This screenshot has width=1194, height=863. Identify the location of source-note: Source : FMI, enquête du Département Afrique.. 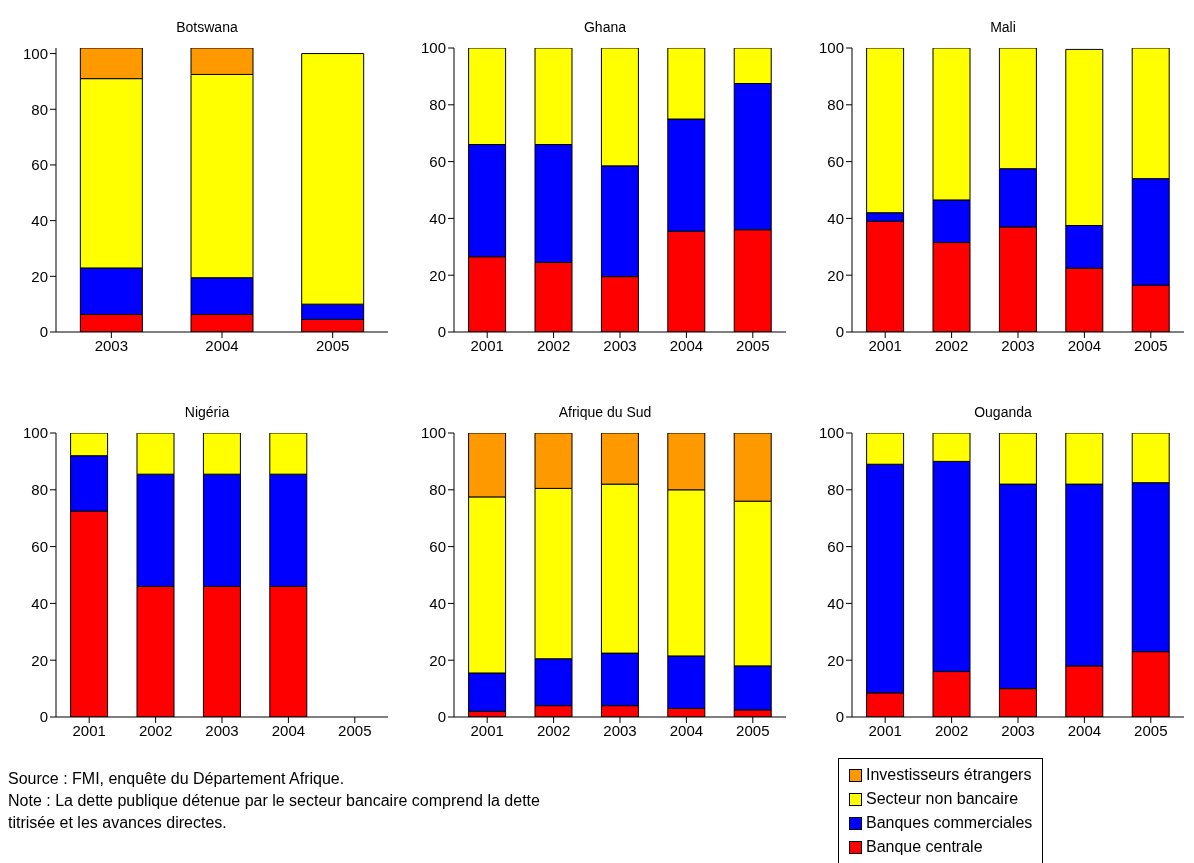
(177, 779).